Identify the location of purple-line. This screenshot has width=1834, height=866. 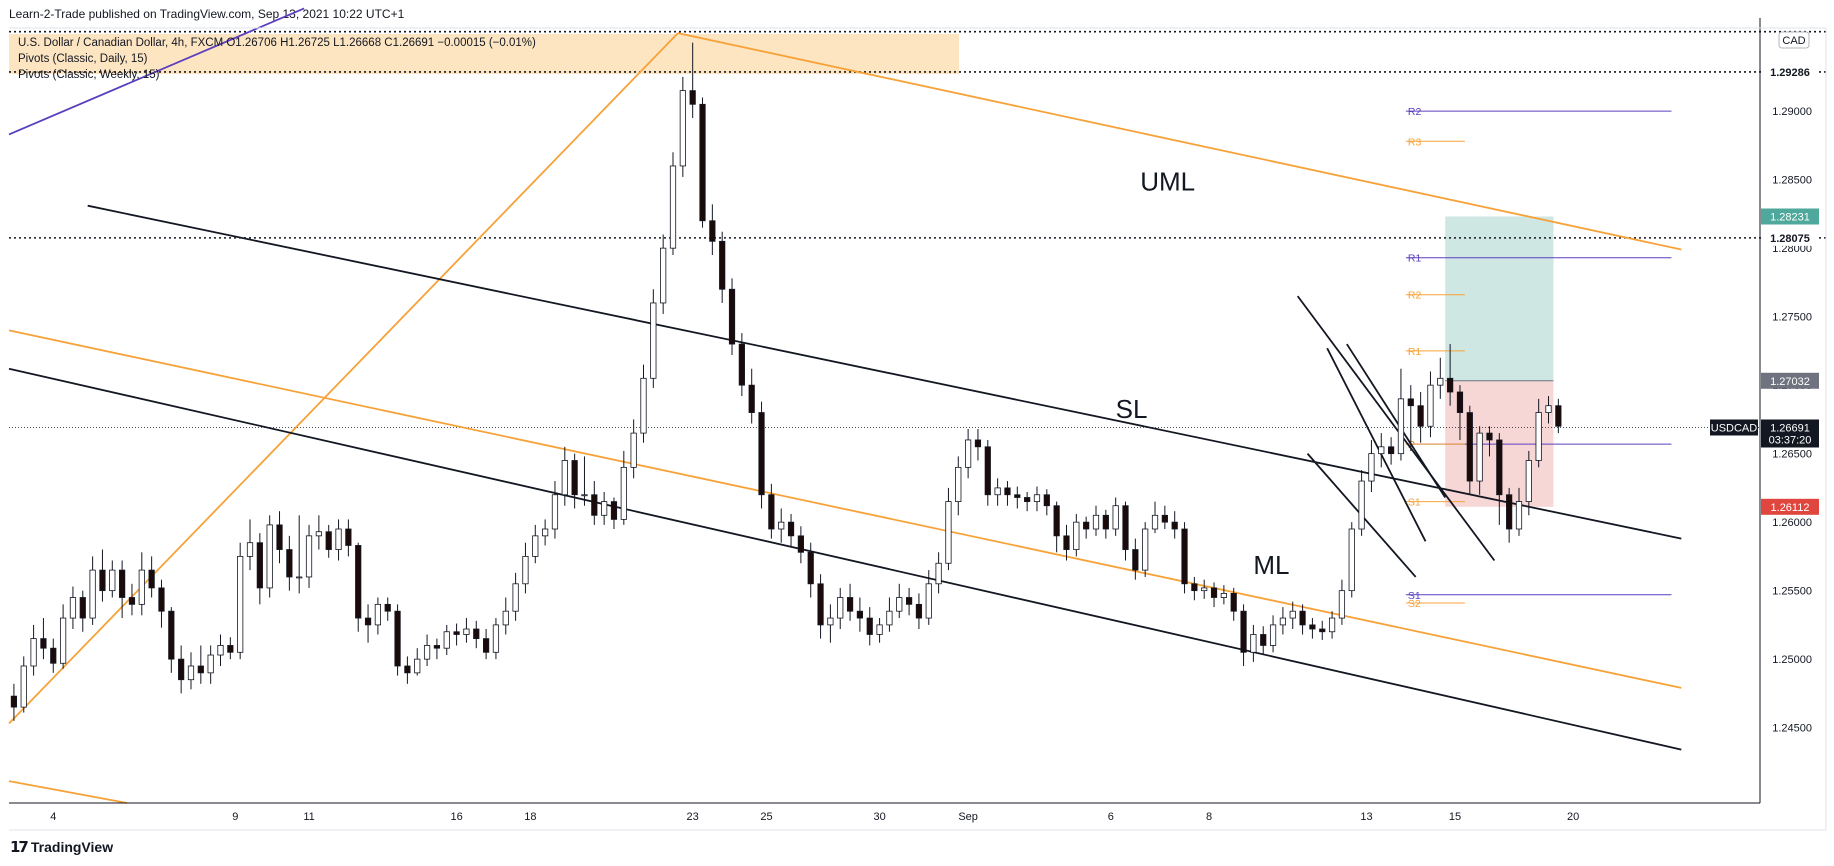
(156, 71).